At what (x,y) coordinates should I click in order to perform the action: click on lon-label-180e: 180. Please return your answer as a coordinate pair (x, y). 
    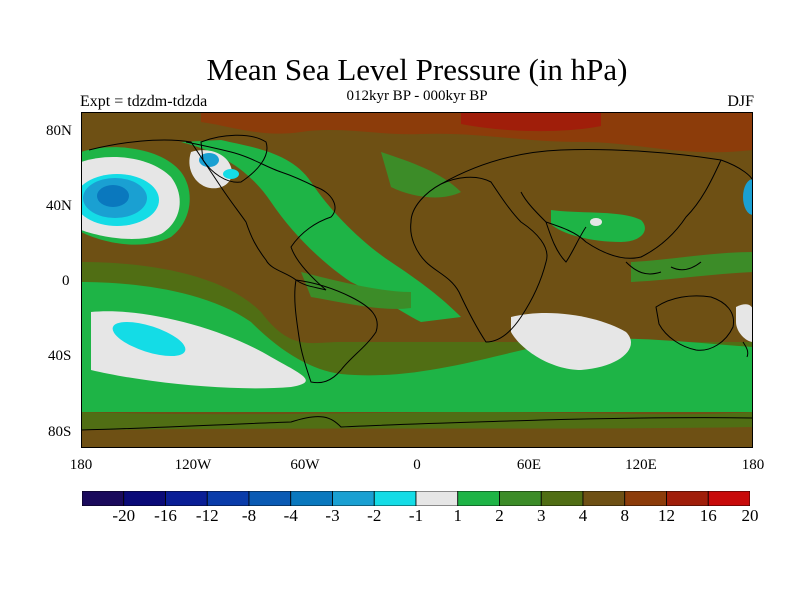
    Looking at the image, I should click on (753, 465).